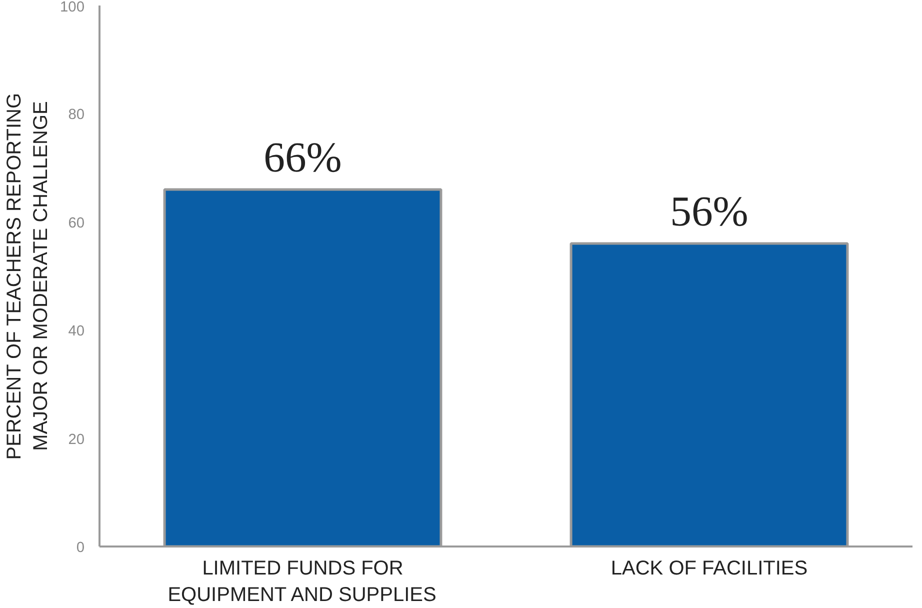 This screenshot has width=922, height=608. Describe the element at coordinates (76, 115) in the screenshot. I see `y-tick-label: 80` at that location.